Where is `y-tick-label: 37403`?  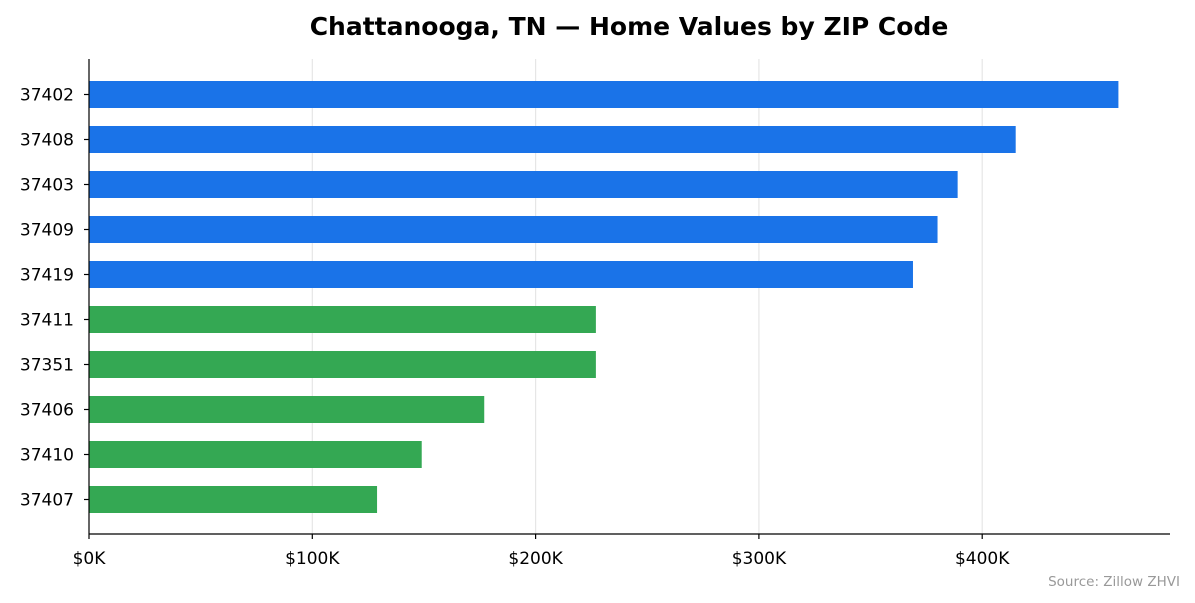
y-tick-label: 37403 is located at coordinates (47, 186).